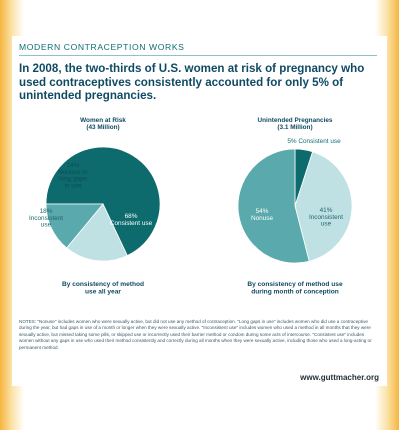 The image size is (399, 430). I want to click on slice-label: 18% Inconsistent use, so click(46, 218).